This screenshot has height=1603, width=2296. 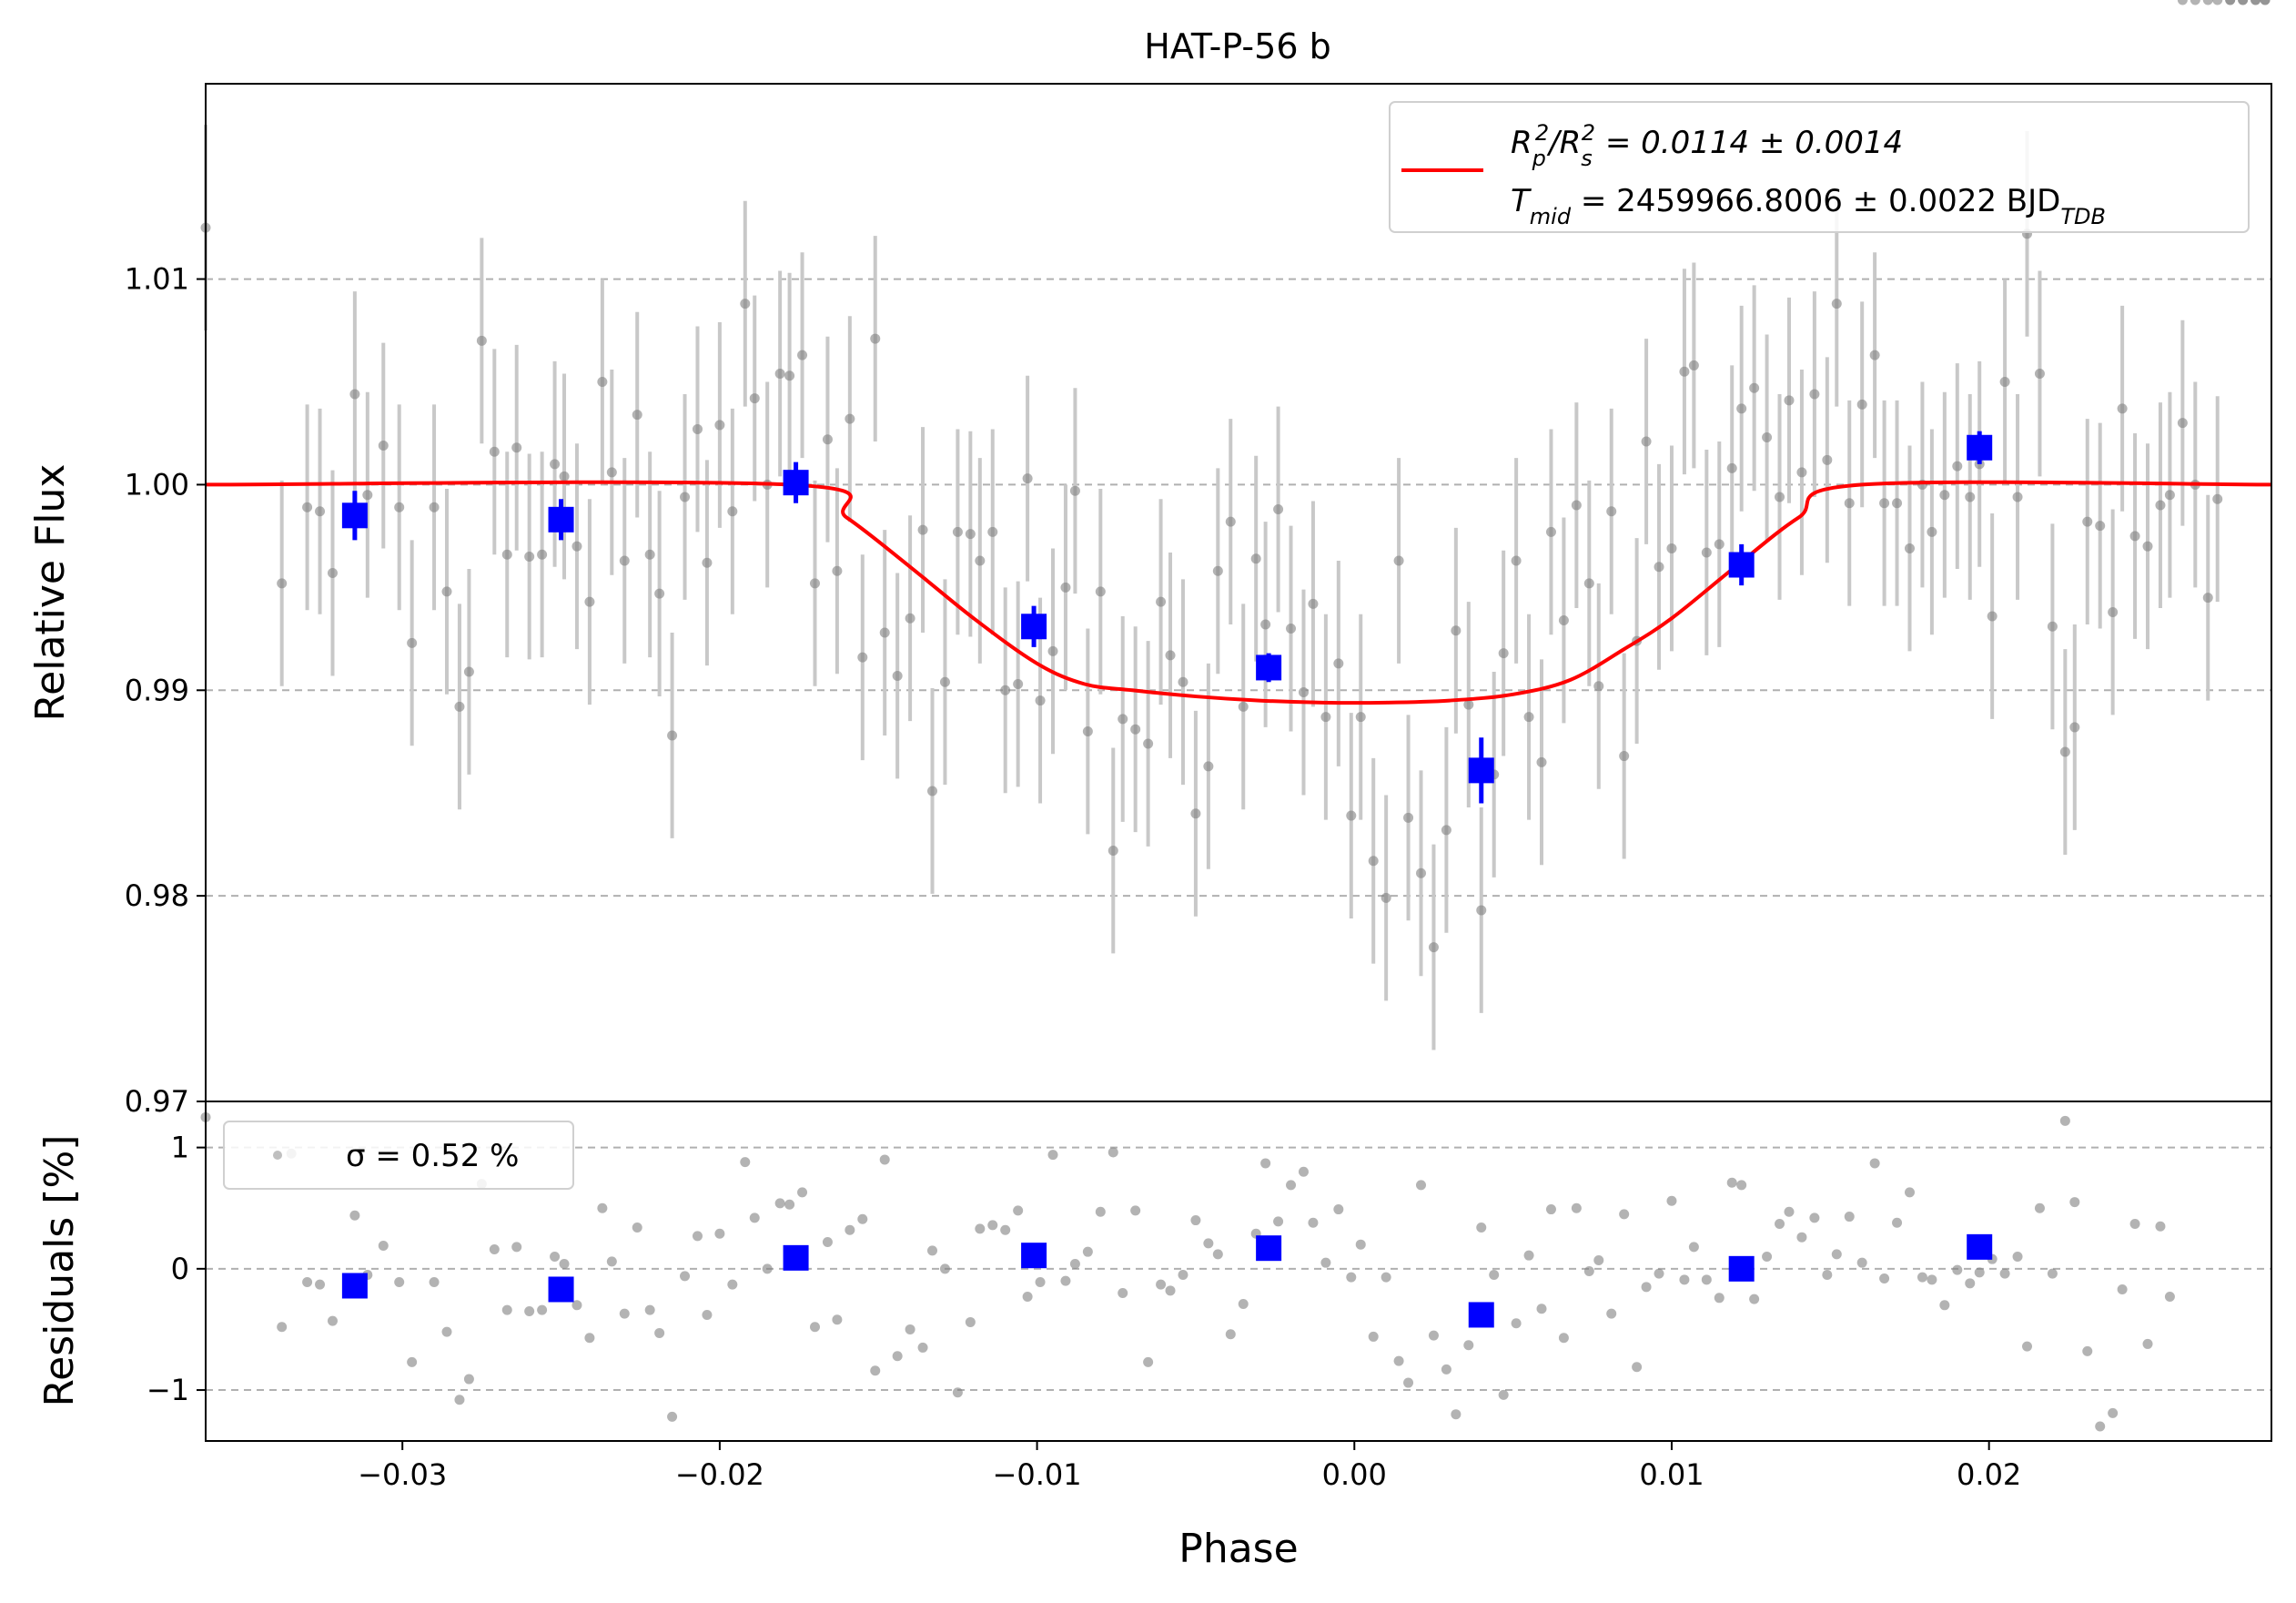 I want to click on x-tick-label: 0.01, so click(x=1672, y=1474).